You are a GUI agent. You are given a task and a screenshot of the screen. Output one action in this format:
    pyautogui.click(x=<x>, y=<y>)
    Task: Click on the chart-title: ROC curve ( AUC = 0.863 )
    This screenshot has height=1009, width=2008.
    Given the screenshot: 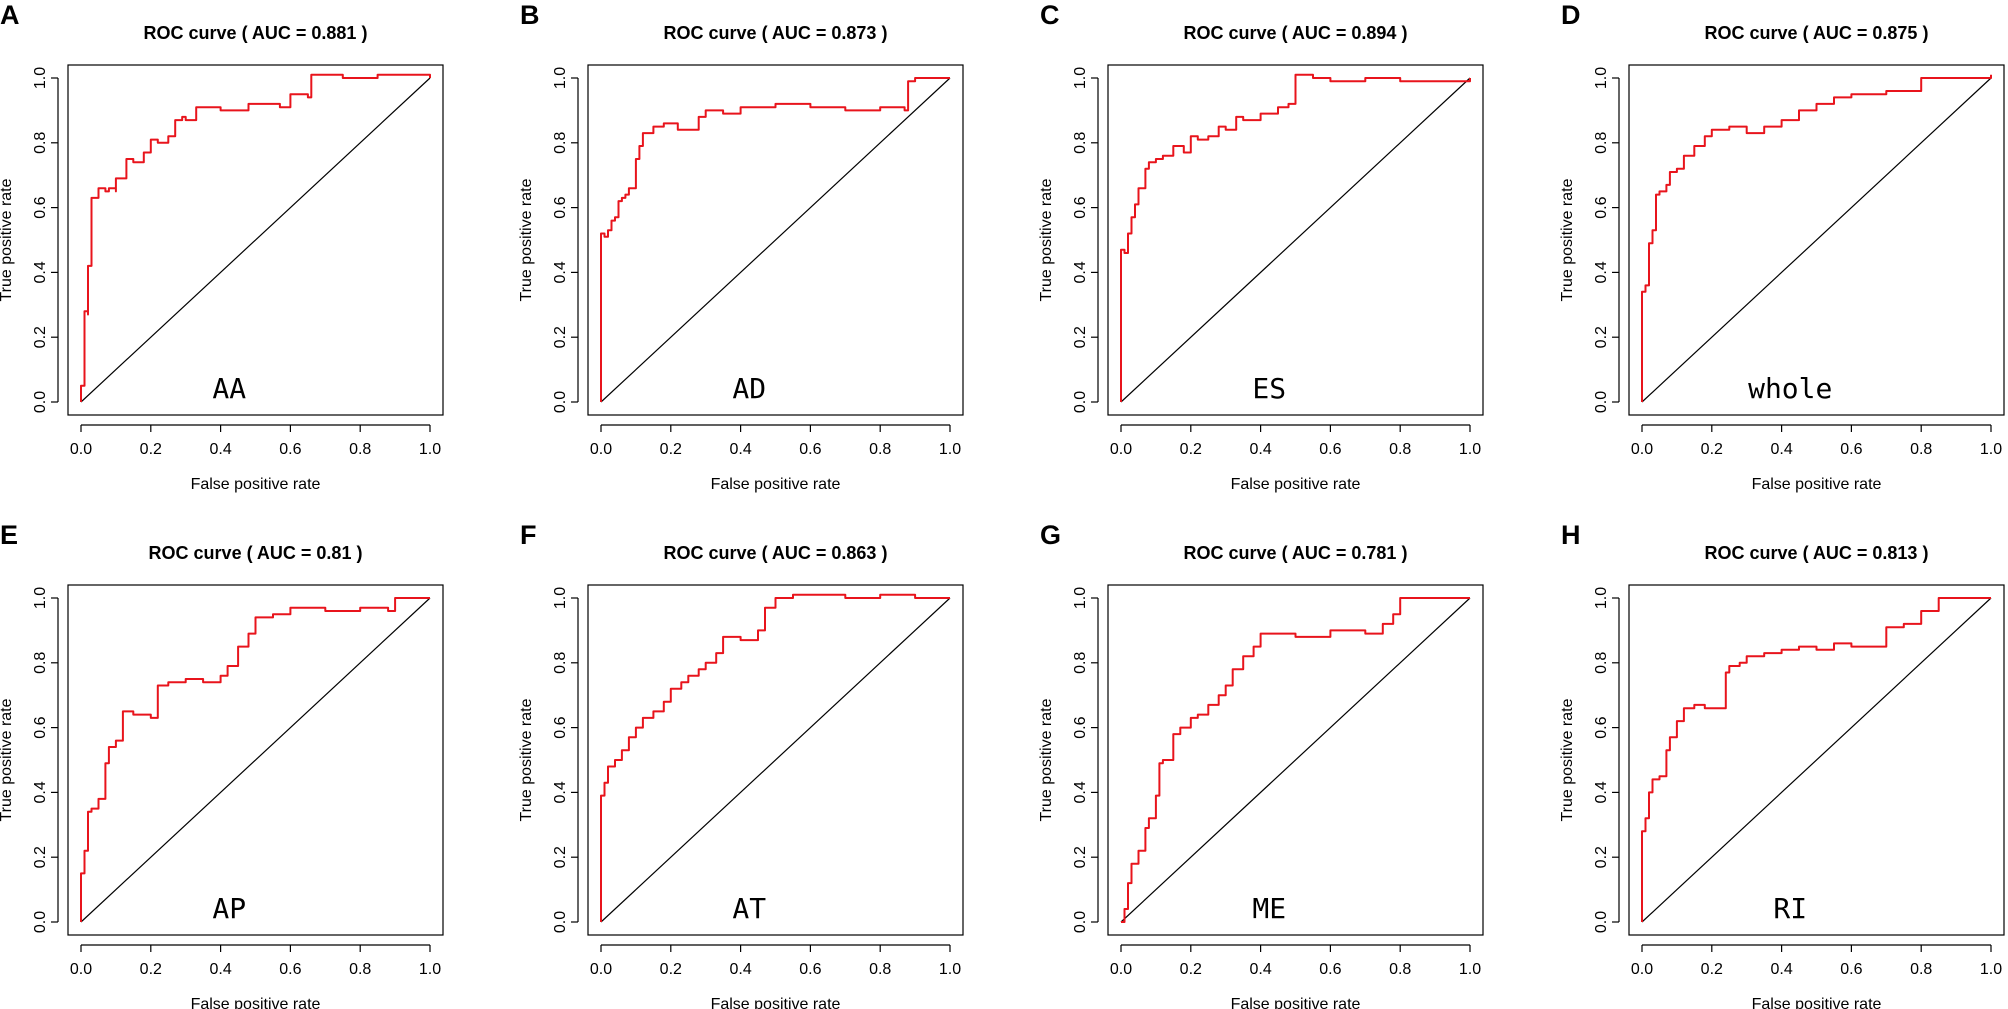 What is the action you would take?
    pyautogui.click(x=776, y=553)
    